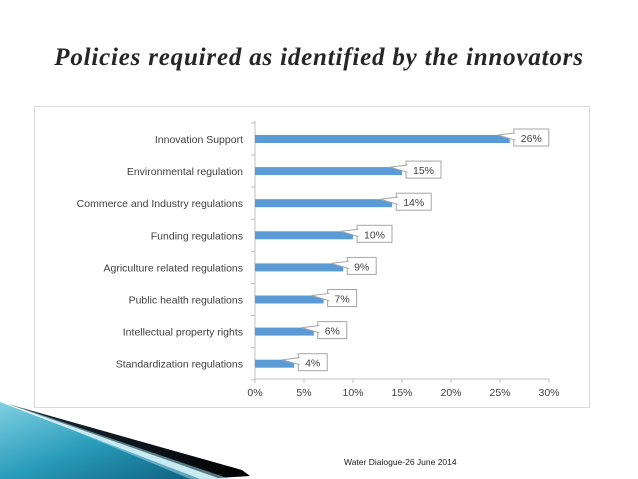  Describe the element at coordinates (185, 172) in the screenshot. I see `category-label: Environmental regulation` at that location.